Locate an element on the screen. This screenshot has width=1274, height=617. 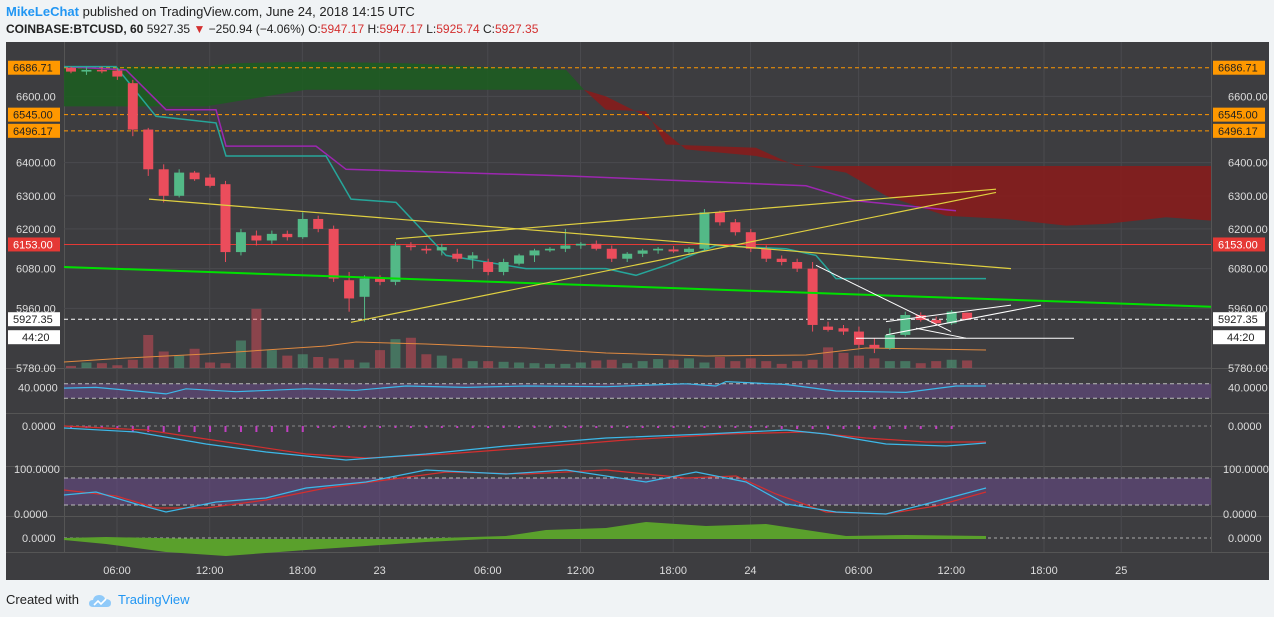
high-value: 5947.17 is located at coordinates (401, 29).